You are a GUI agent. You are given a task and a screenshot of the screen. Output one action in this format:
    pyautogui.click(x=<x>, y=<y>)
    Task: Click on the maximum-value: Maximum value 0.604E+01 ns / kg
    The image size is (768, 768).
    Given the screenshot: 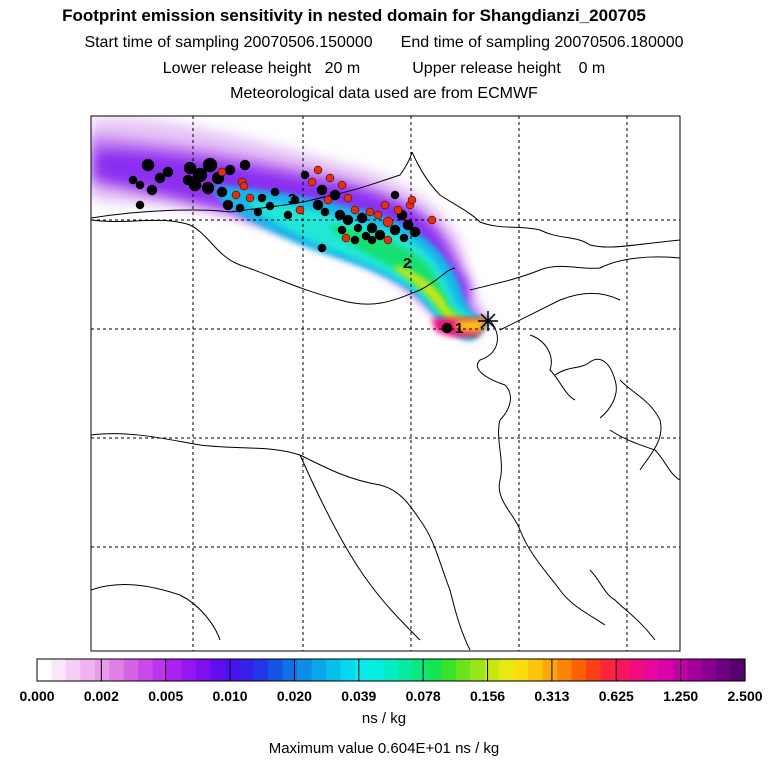 What is the action you would take?
    pyautogui.click(x=384, y=748)
    